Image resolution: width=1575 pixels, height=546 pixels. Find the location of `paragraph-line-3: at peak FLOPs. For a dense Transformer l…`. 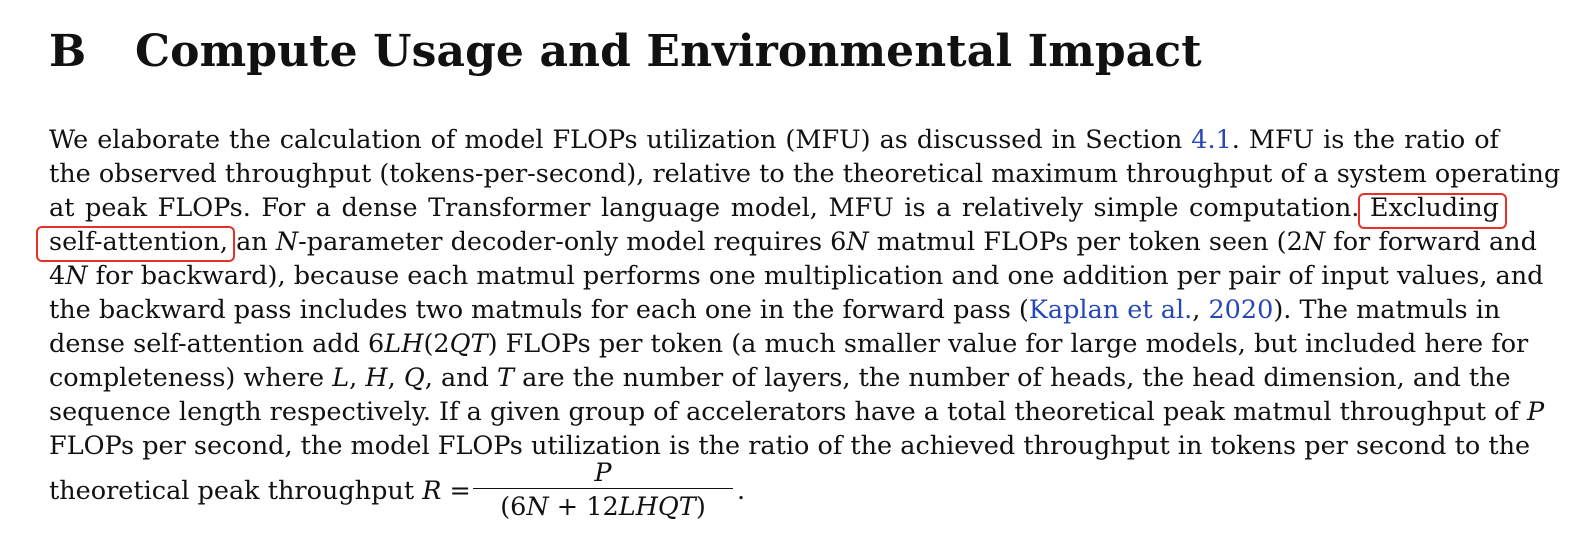

paragraph-line-3: at peak FLOPs. For a dense Transformer l… is located at coordinates (774, 208).